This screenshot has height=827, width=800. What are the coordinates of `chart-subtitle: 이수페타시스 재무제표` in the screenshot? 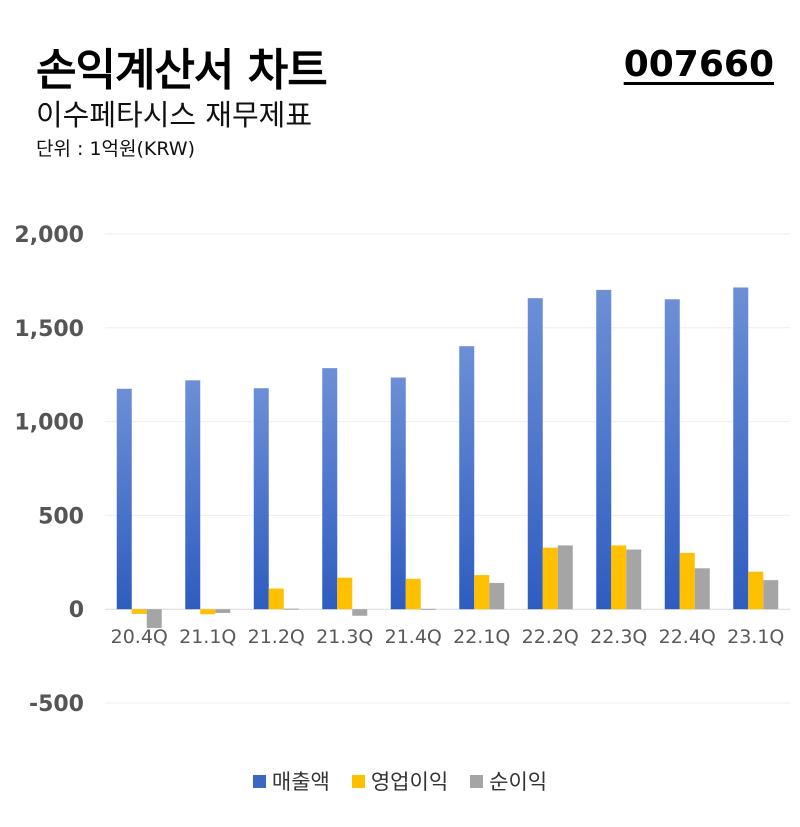 It's located at (174, 115).